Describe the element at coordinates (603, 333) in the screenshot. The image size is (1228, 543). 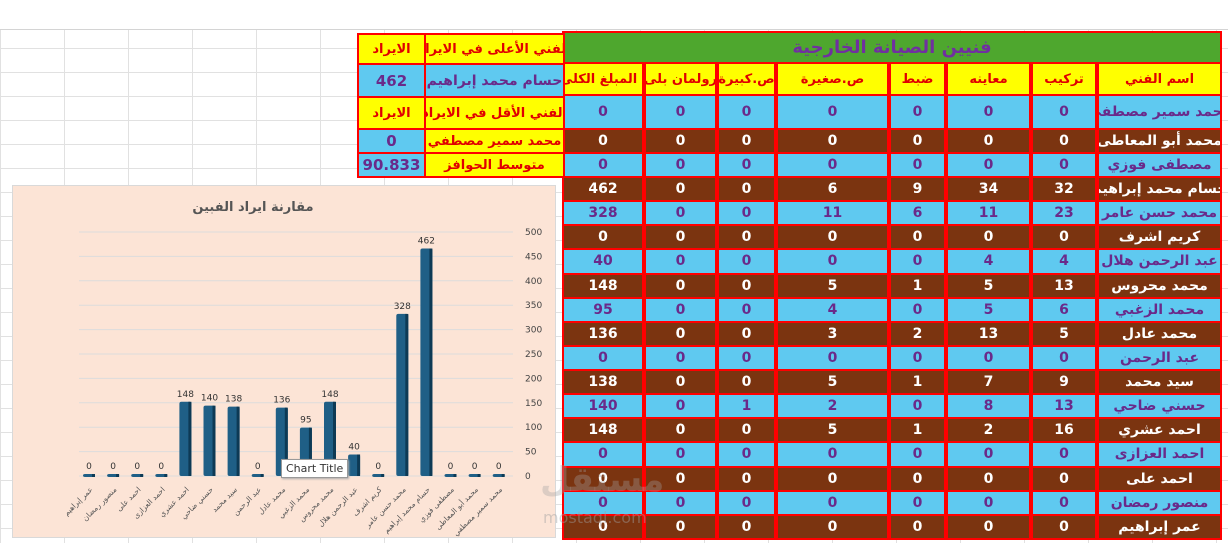
I see `table-cell: 136` at that location.